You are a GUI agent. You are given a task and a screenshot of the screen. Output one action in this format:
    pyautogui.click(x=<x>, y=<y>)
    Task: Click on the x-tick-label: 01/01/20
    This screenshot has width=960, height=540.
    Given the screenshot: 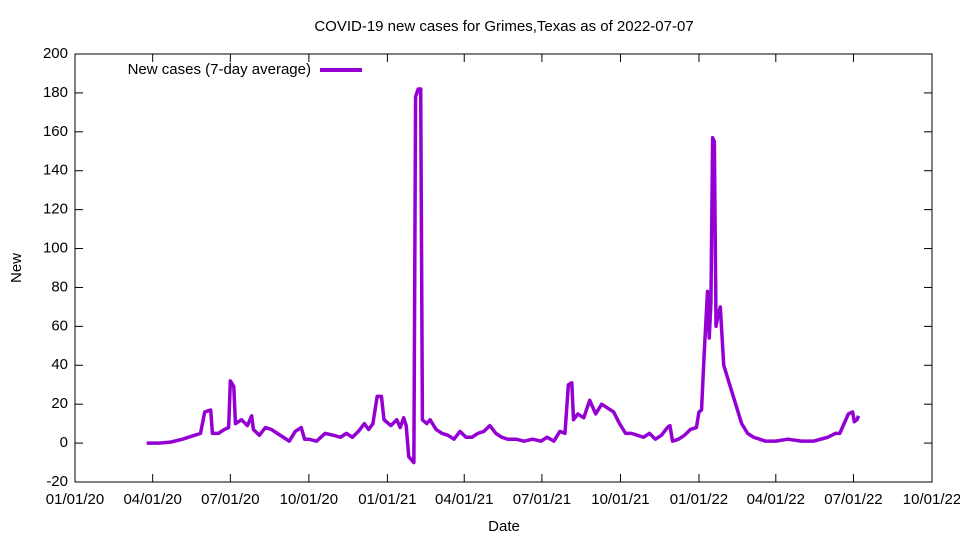 What is the action you would take?
    pyautogui.click(x=75, y=499)
    